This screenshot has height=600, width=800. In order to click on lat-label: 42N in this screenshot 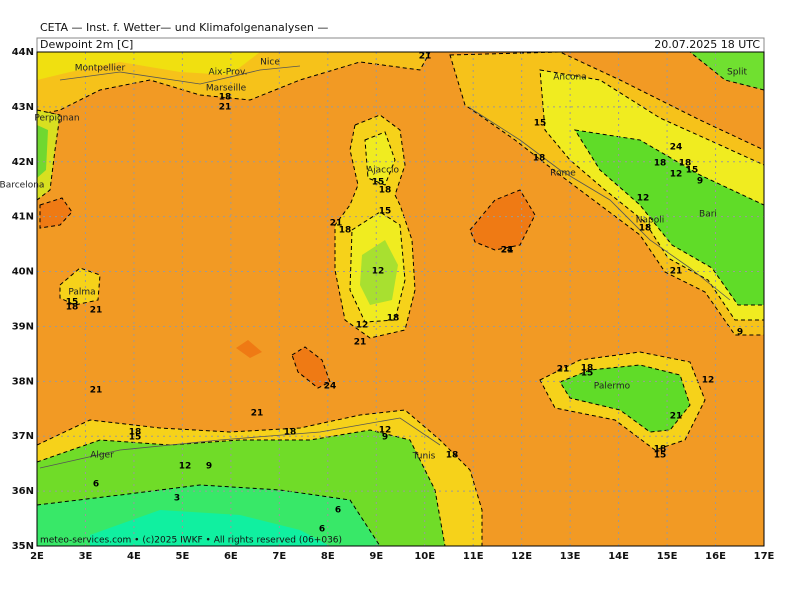, I will do `click(23, 162)`.